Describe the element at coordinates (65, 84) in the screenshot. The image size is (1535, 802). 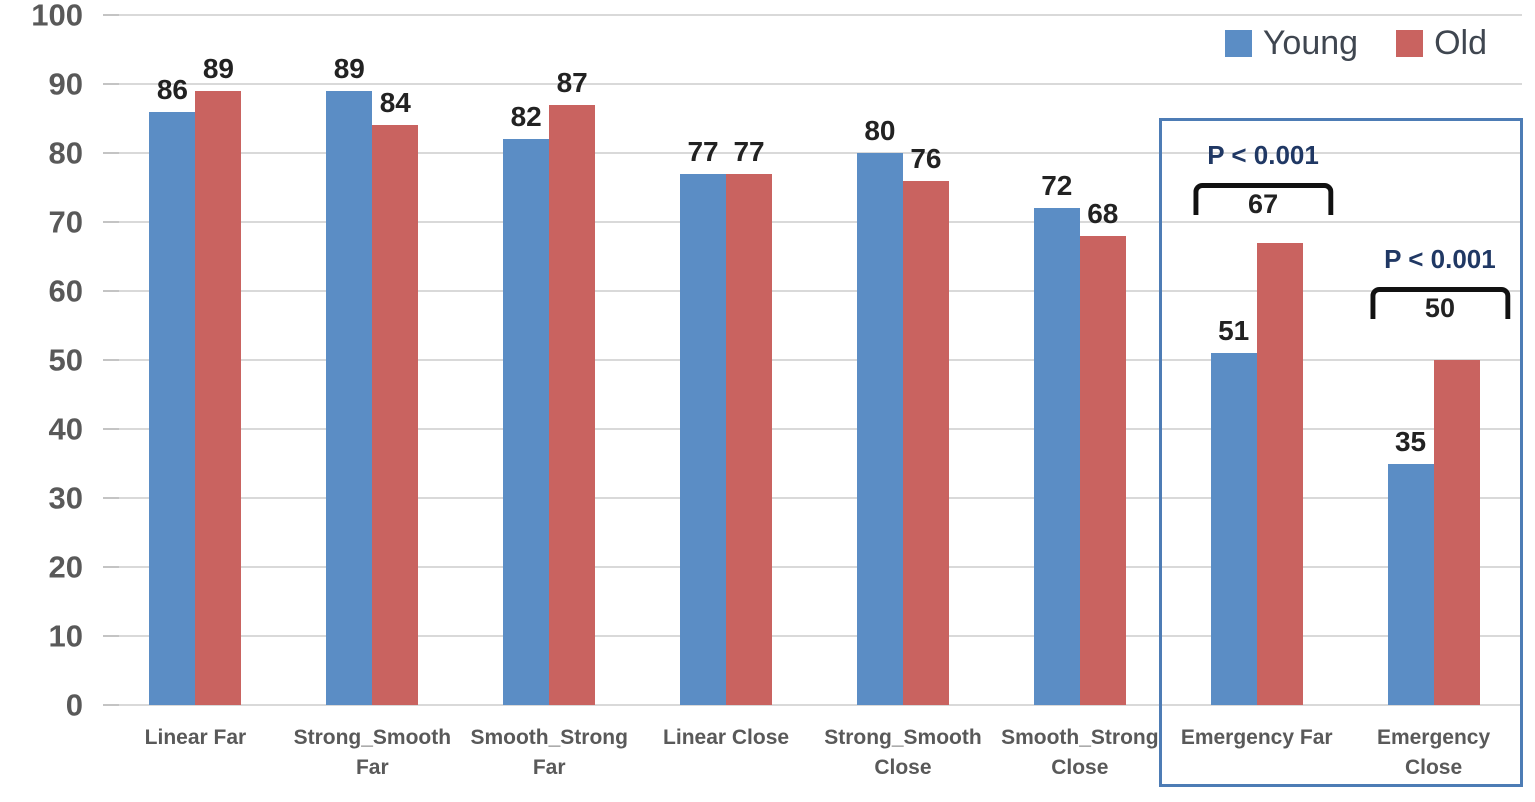
I see `y-tick-label-90: 90` at that location.